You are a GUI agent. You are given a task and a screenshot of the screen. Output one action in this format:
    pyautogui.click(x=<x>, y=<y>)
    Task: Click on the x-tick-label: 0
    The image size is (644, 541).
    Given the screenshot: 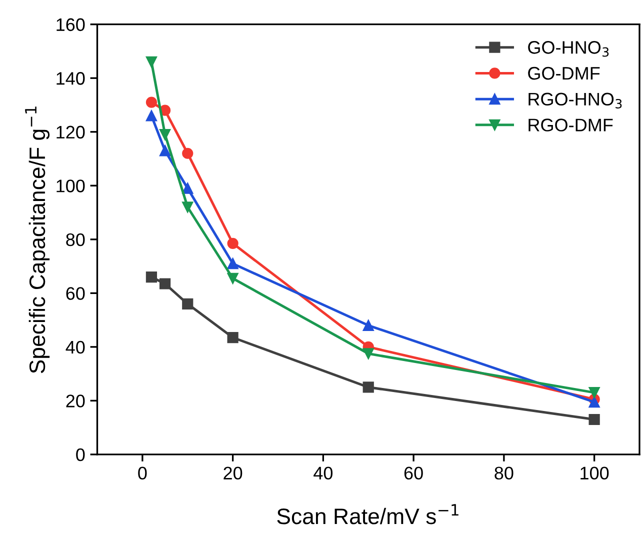 What is the action you would take?
    pyautogui.click(x=142, y=473)
    